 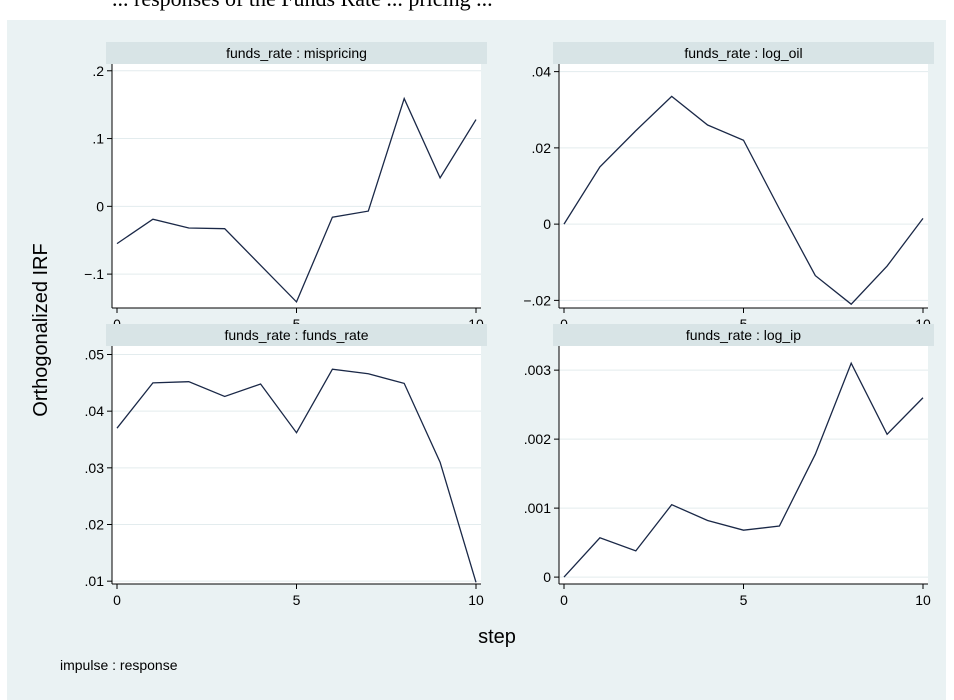 What do you see at coordinates (94, 274) in the screenshot?
I see `panel-1-ytick-label: −.1` at bounding box center [94, 274].